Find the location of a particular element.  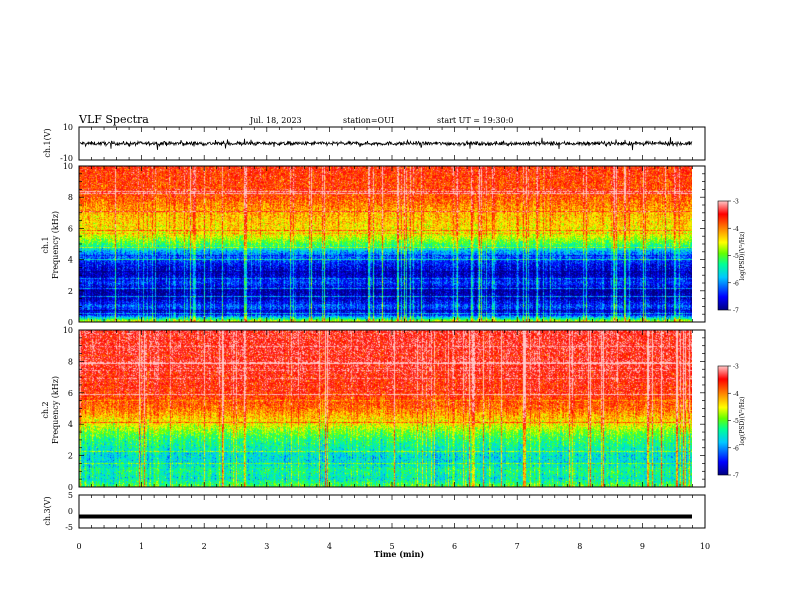

ch2-colorbar-label: log(PSD)(V2/Hz) is located at coordinates (742, 421).